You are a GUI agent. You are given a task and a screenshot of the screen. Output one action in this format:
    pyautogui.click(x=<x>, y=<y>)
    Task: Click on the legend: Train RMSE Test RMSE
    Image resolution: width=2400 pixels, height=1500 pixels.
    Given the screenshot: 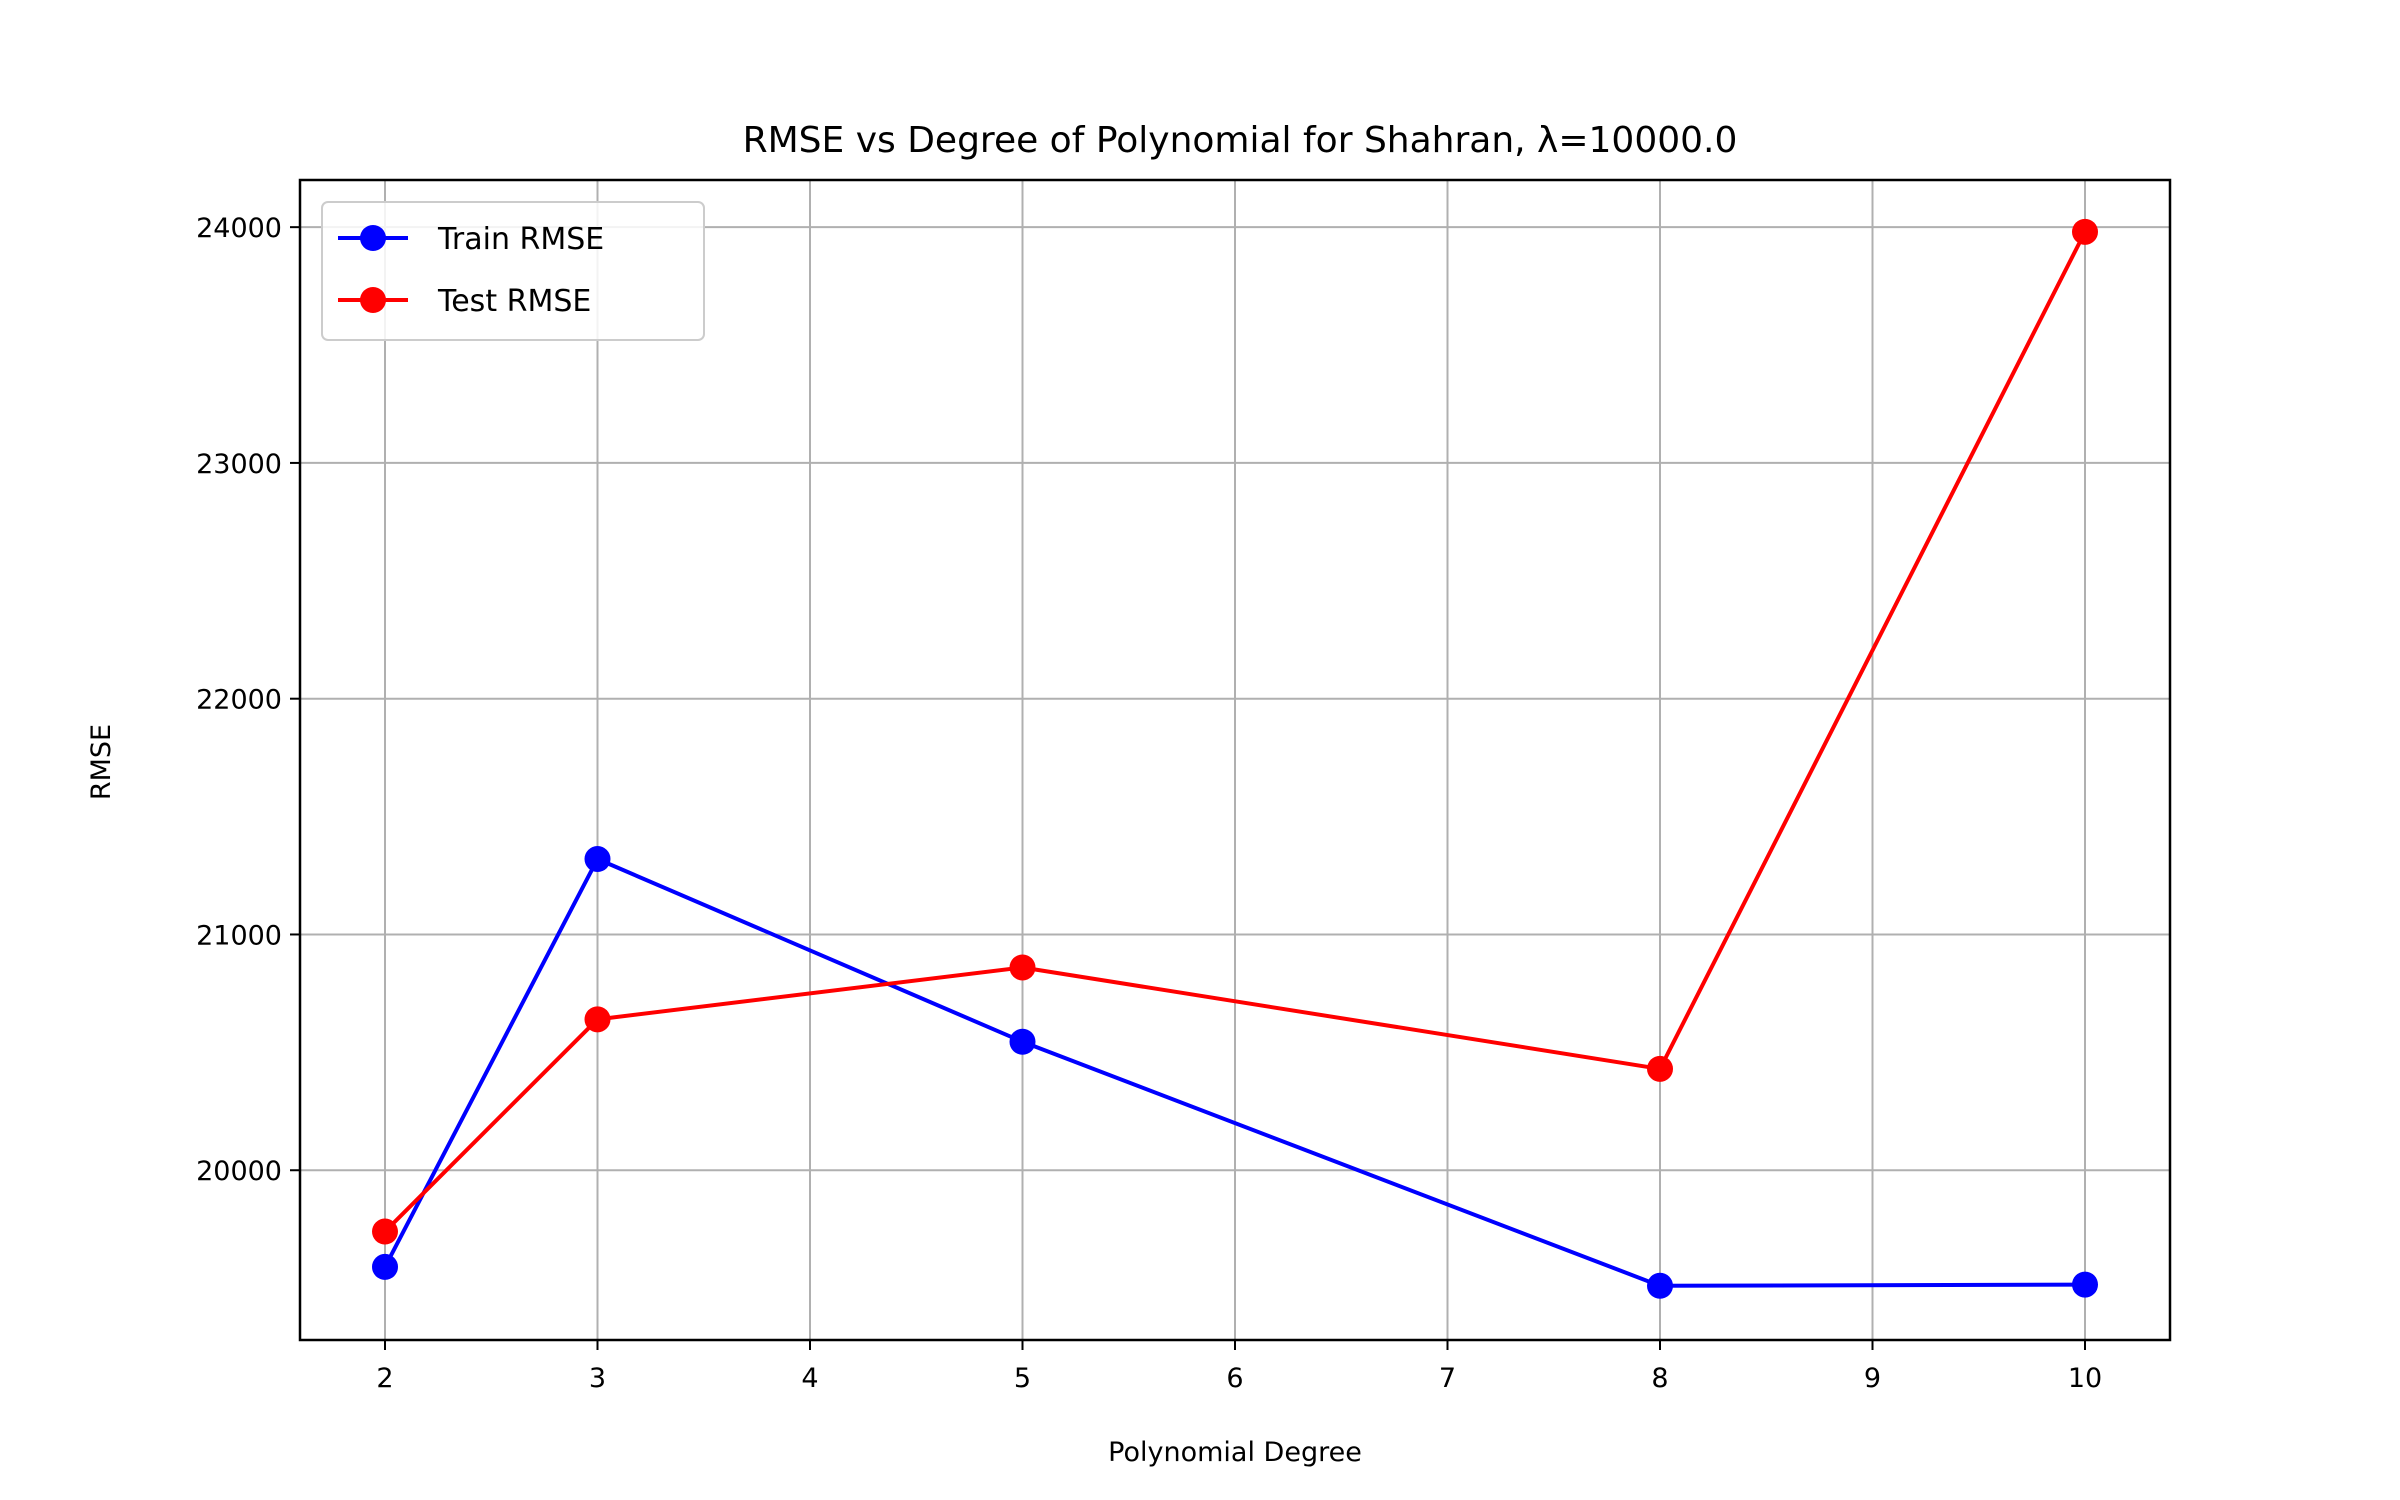 What is the action you would take?
    pyautogui.click(x=513, y=271)
    